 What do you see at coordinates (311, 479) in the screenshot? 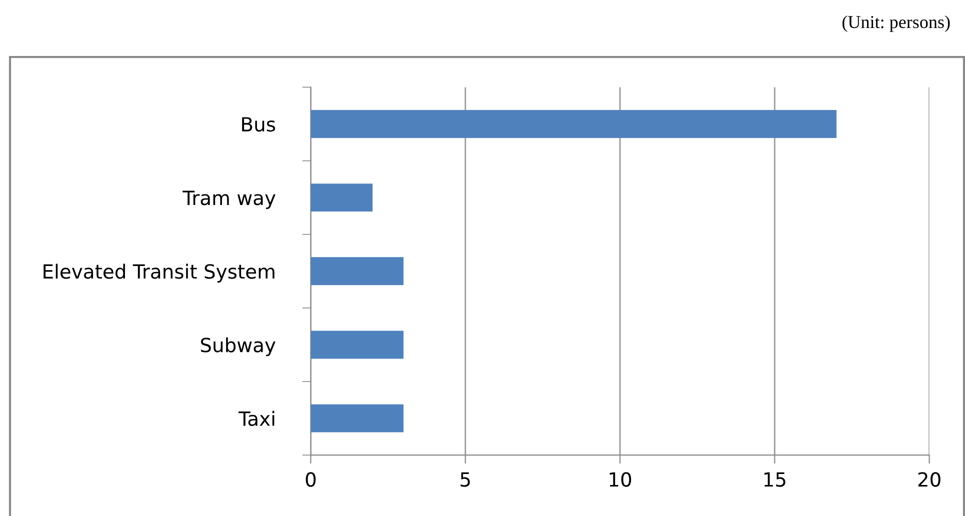
I see `x-tick-label: 0` at bounding box center [311, 479].